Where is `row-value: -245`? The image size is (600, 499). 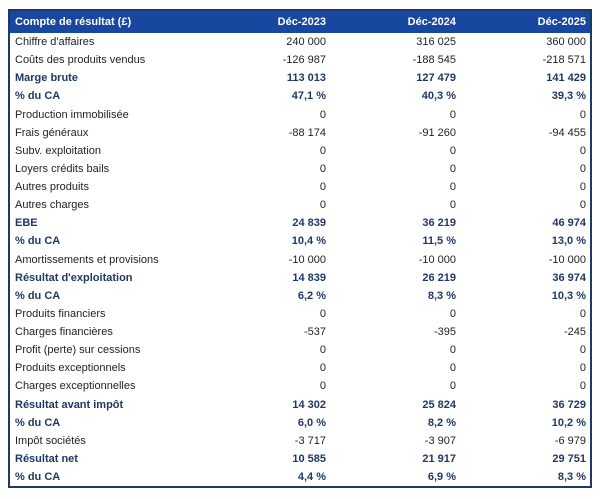
row-value: -245 is located at coordinates (574, 332).